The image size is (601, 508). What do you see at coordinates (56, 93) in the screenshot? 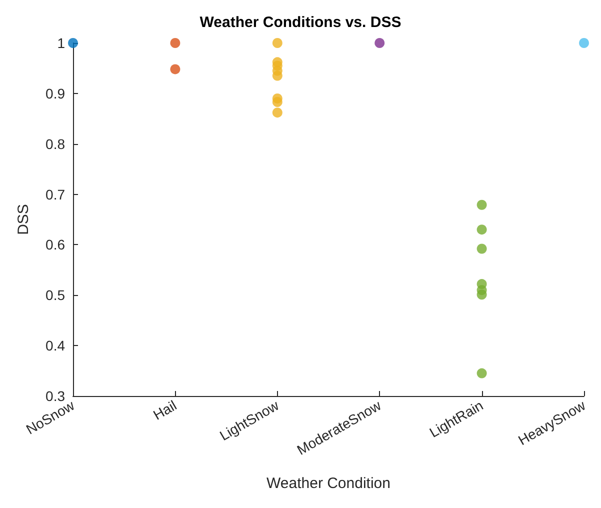
I see `y-tick-label: 0.9` at bounding box center [56, 93].